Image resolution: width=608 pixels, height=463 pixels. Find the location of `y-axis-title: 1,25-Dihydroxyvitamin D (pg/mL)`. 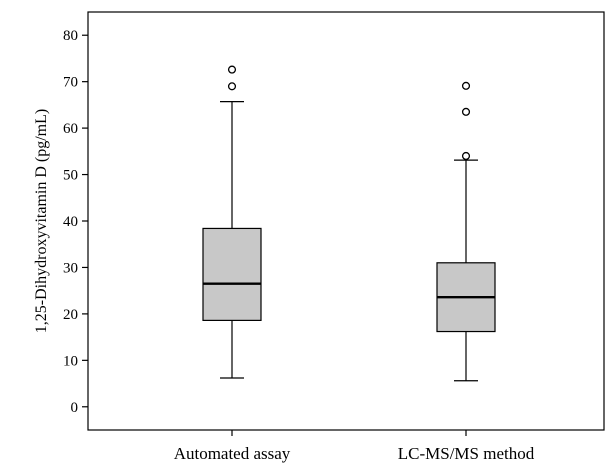

y-axis-title: 1,25-Dihydroxyvitamin D (pg/mL) is located at coordinates (41, 221).